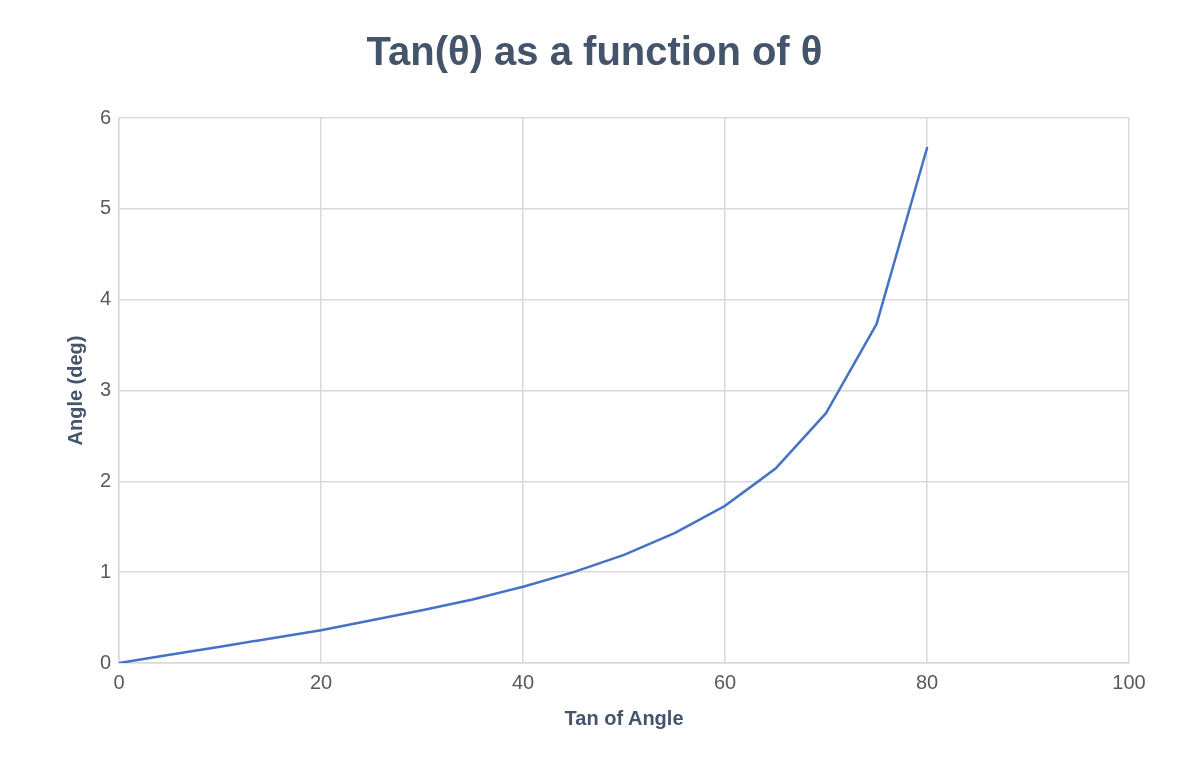 This screenshot has width=1189, height=765. What do you see at coordinates (106, 661) in the screenshot?
I see `y-tick-label: 0` at bounding box center [106, 661].